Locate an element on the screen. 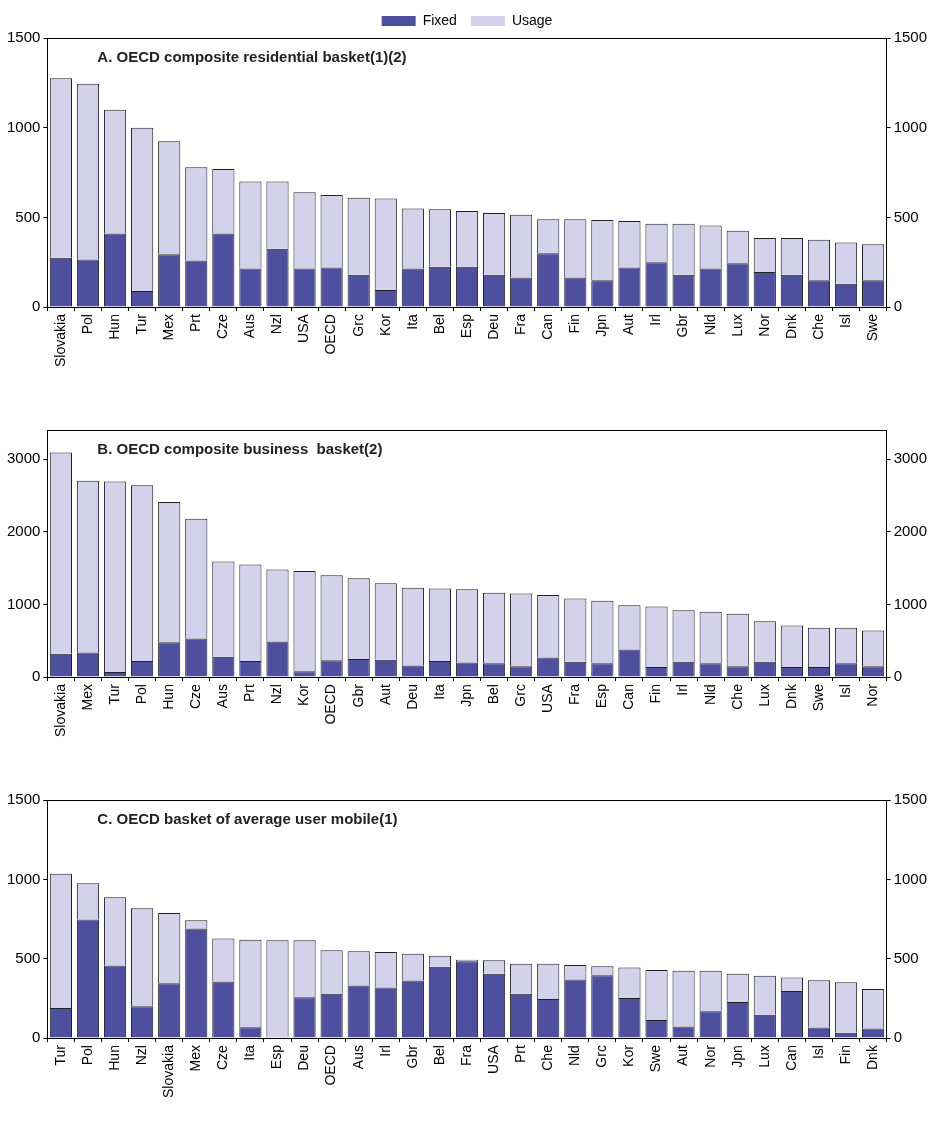 The image size is (940, 1131). y2-tick-label: 2000 is located at coordinates (910, 530).